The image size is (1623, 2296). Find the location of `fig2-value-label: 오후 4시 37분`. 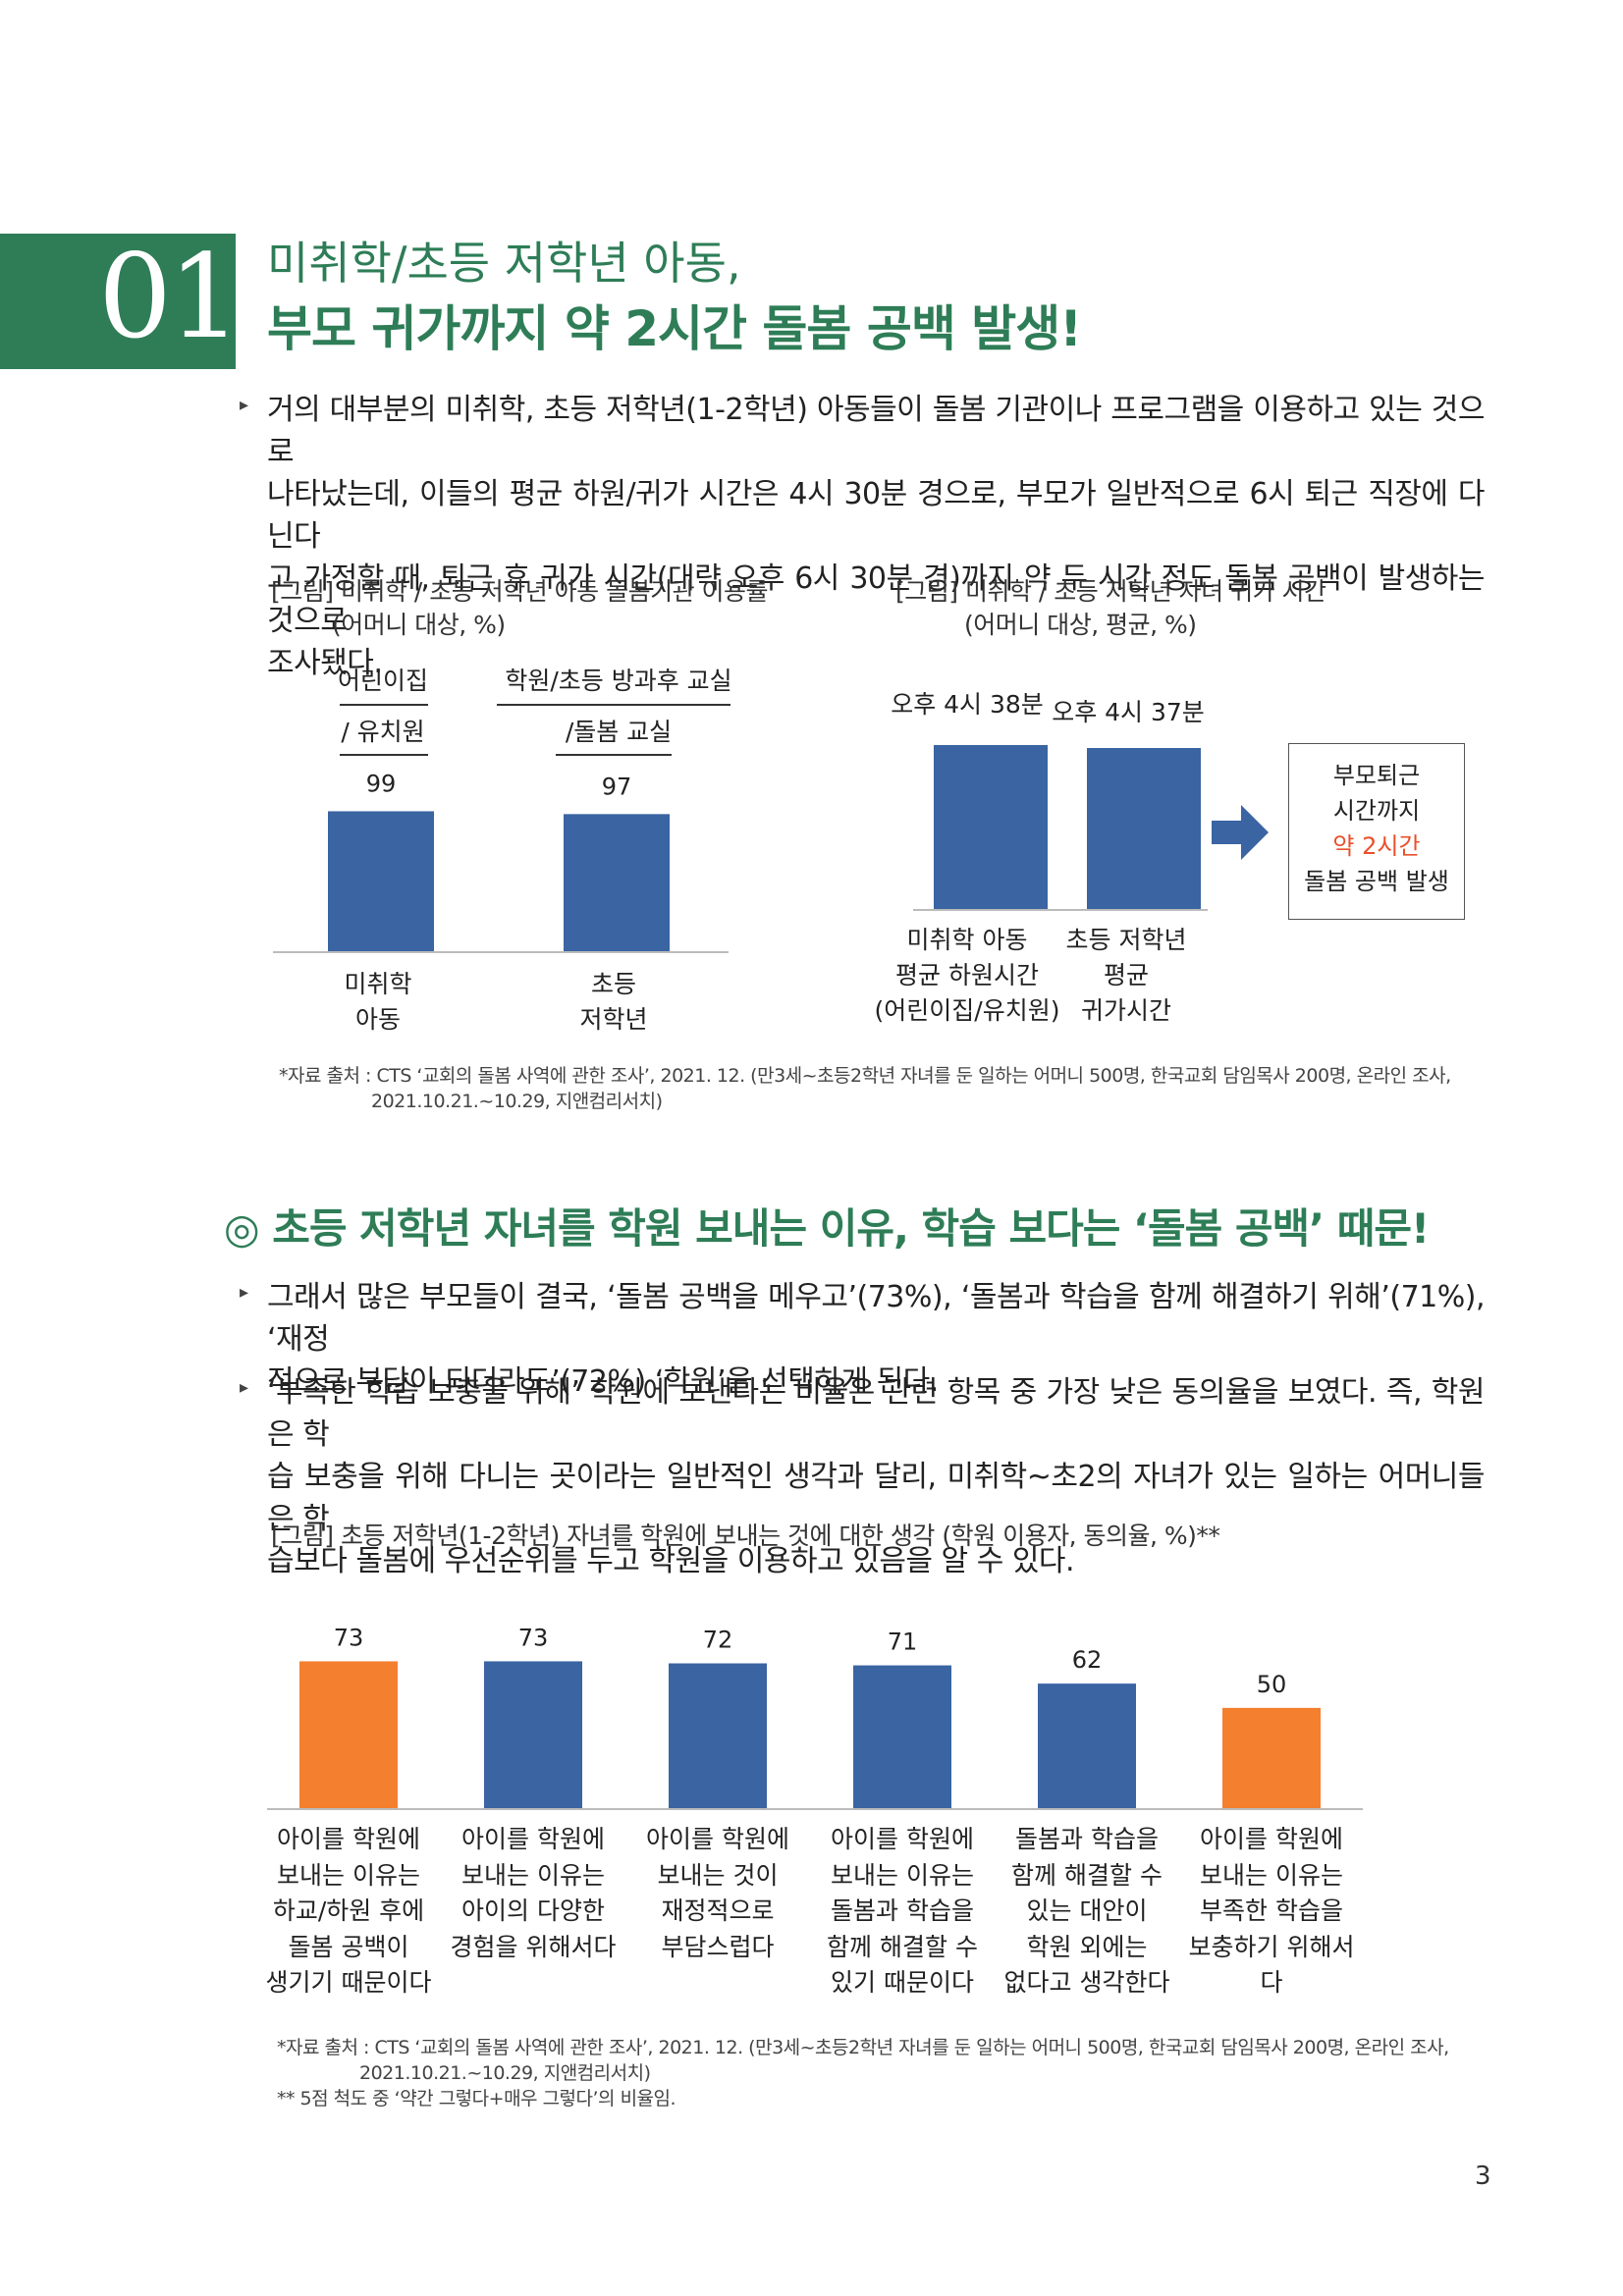

fig2-value-label: 오후 4시 37분 is located at coordinates (1128, 712).